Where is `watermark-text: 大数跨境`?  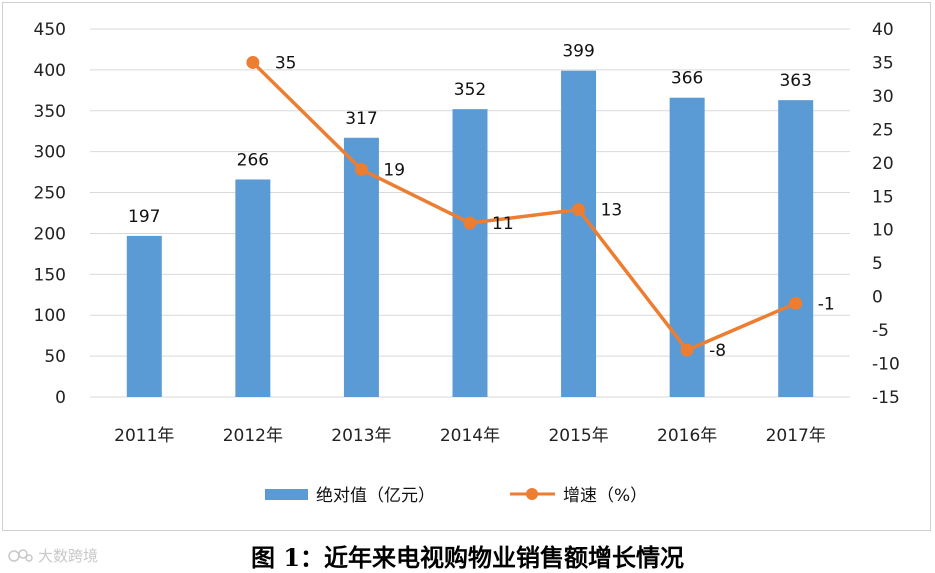
watermark-text: 大数跨境 is located at coordinates (68, 556).